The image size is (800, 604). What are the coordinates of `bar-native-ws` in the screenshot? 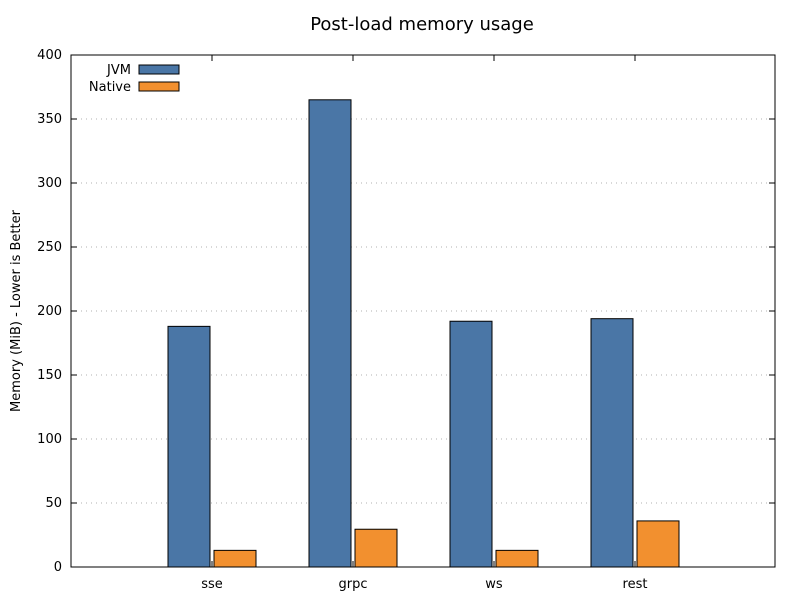 It's located at (517, 558).